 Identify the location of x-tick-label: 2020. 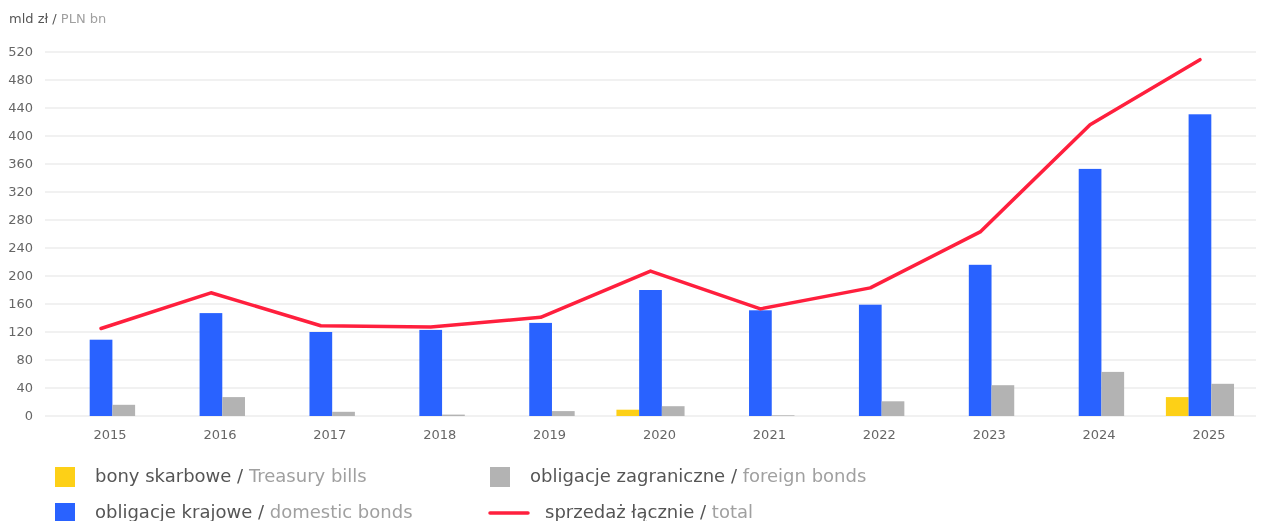
(659, 434).